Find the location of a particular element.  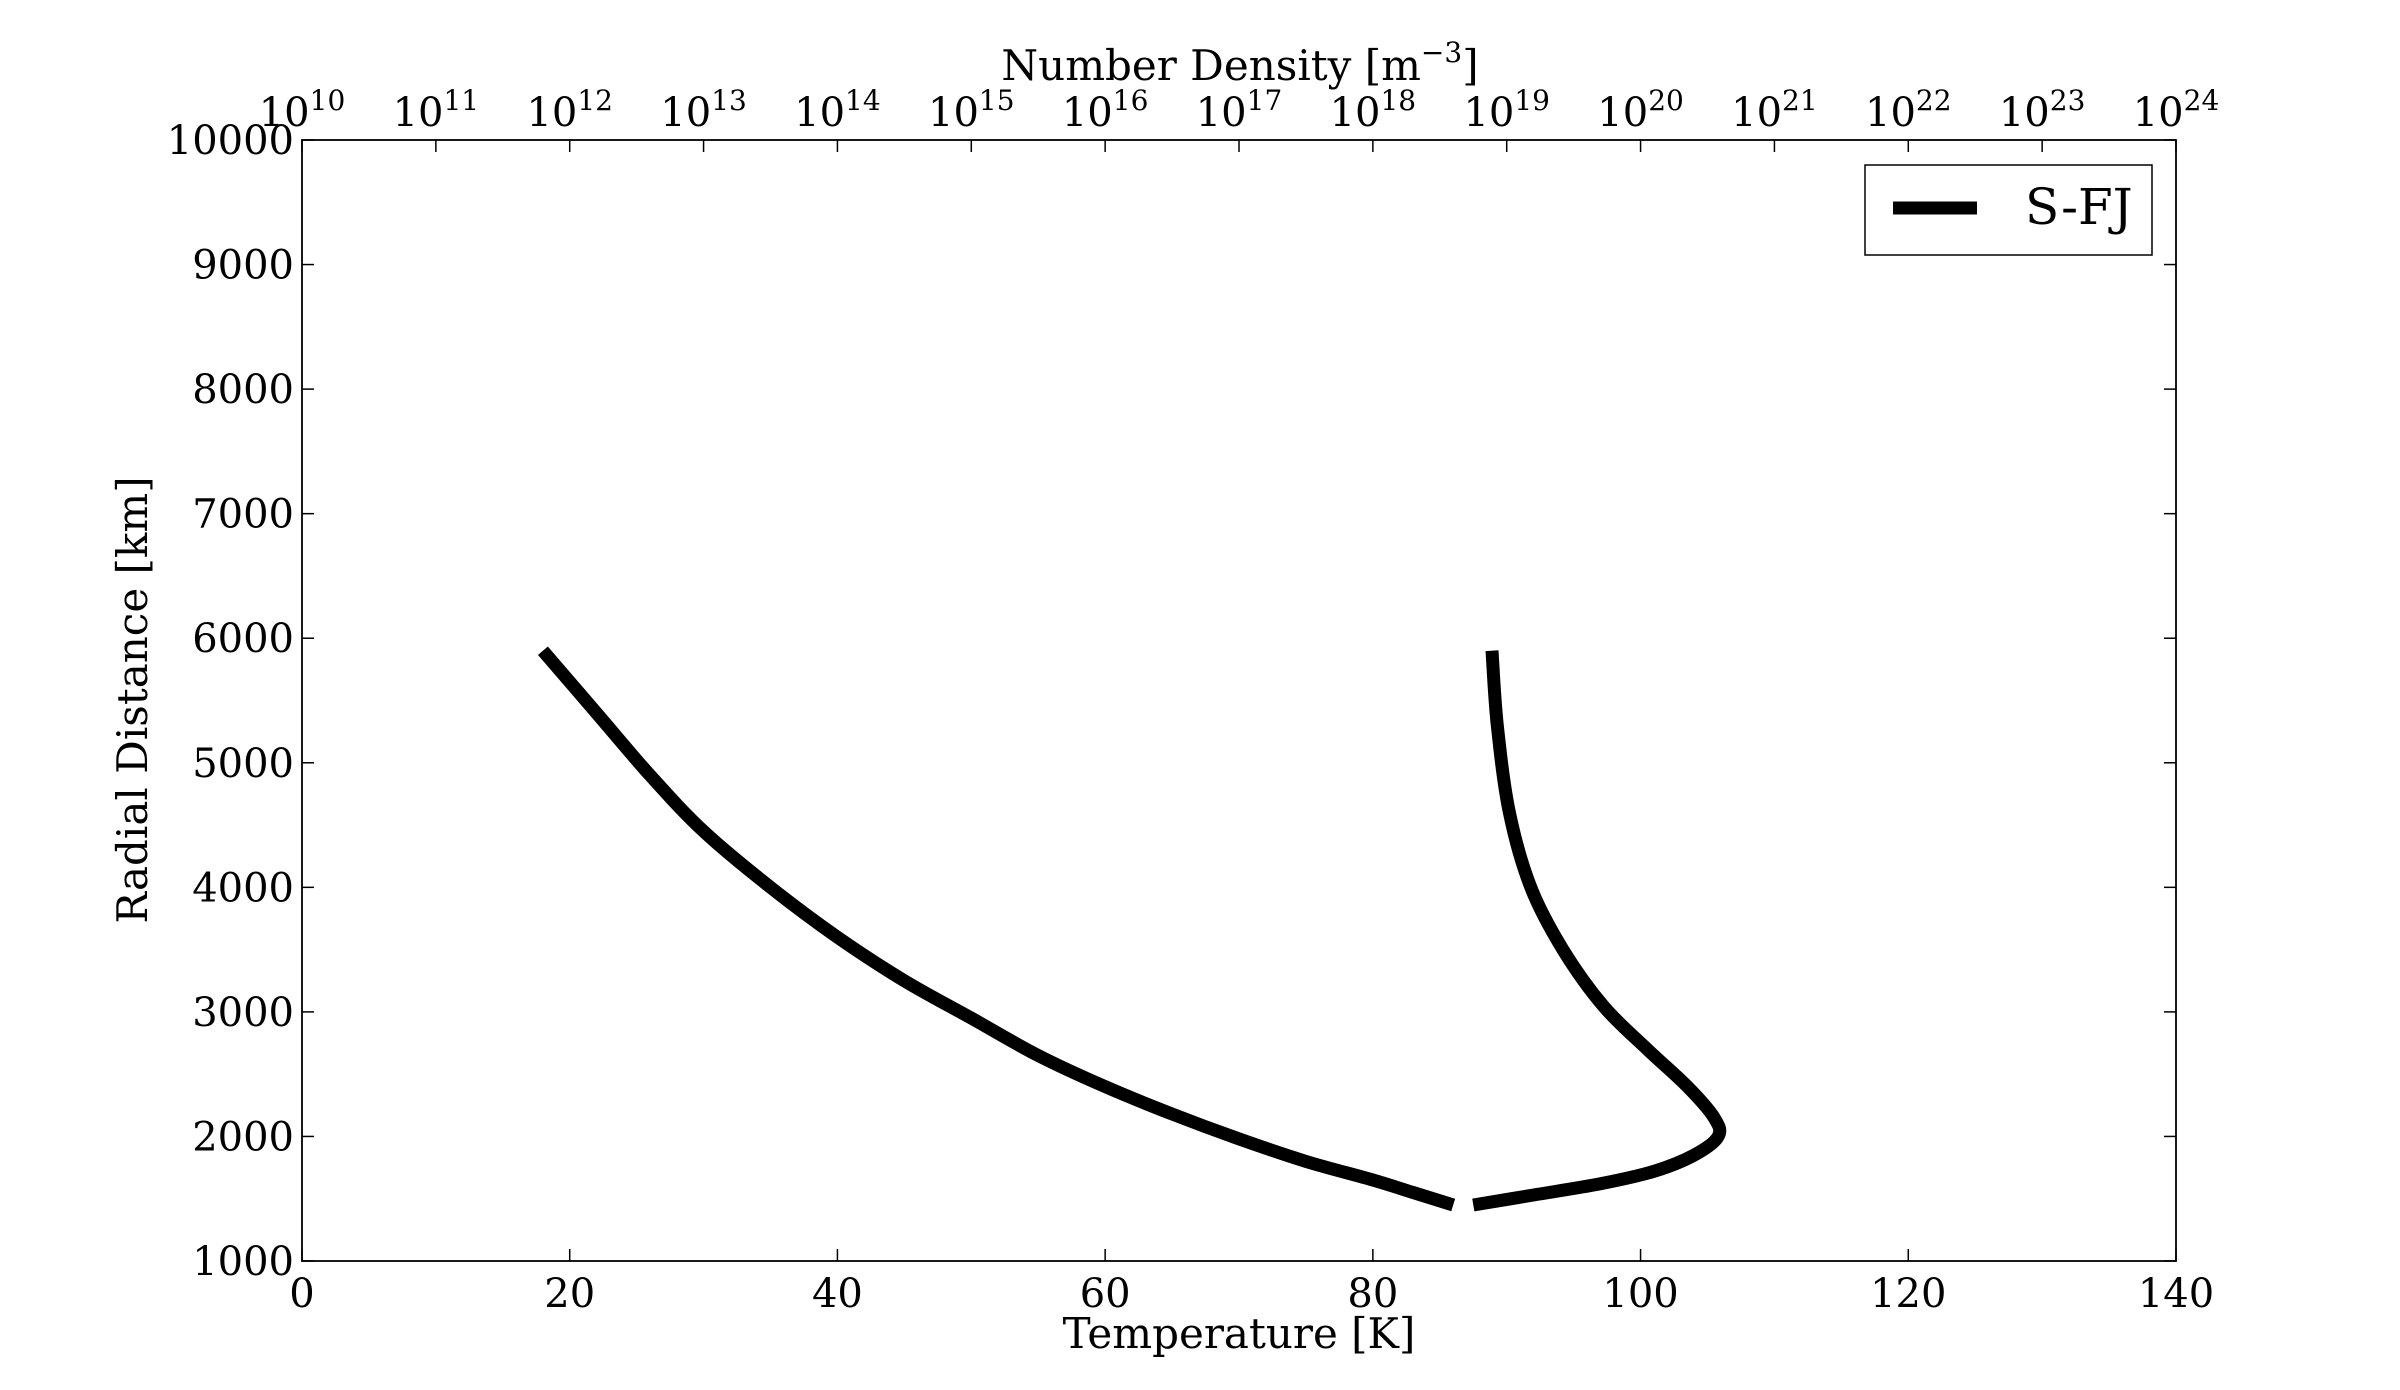

legend-label-s-fj: S-FJ is located at coordinates (2079, 207).